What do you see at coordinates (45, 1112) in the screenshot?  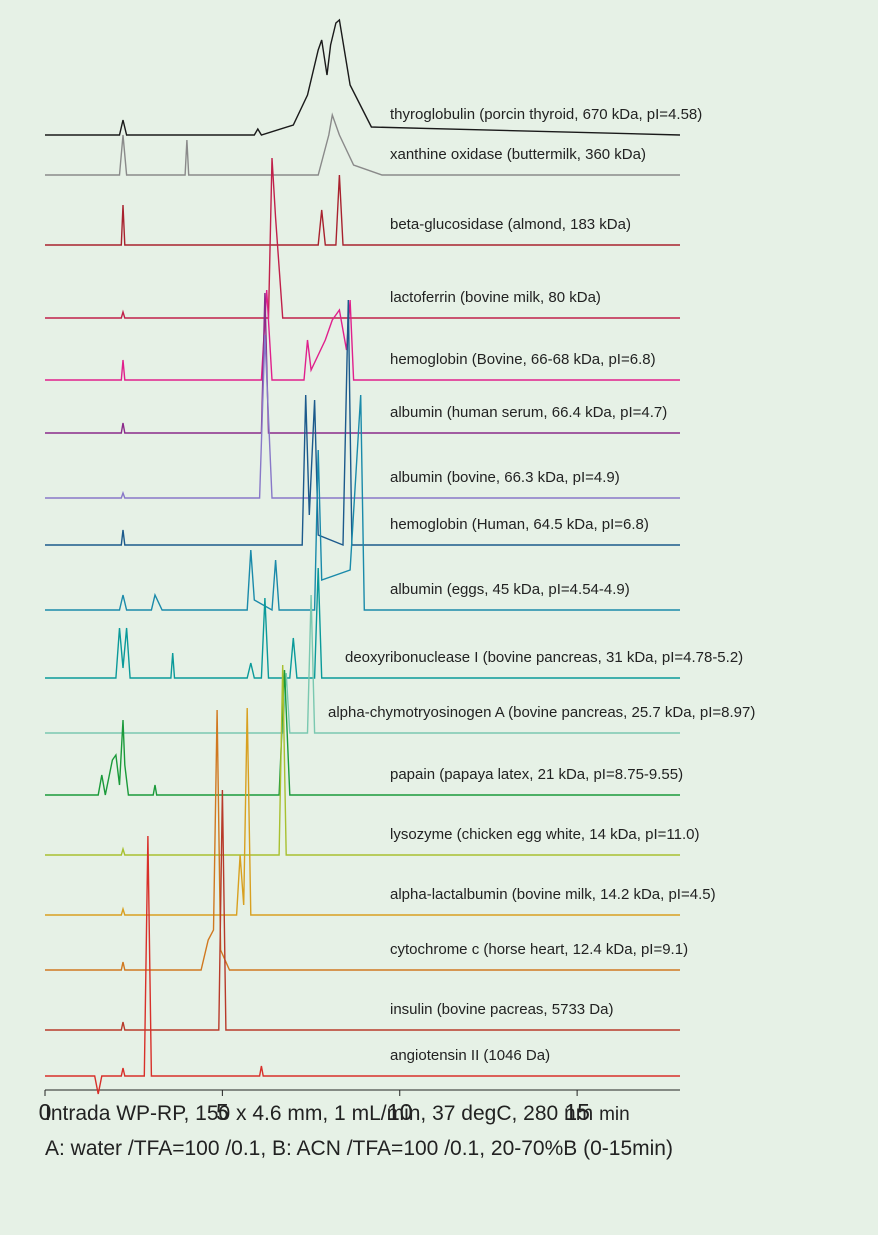 I see `x-tick-label: 0` at bounding box center [45, 1112].